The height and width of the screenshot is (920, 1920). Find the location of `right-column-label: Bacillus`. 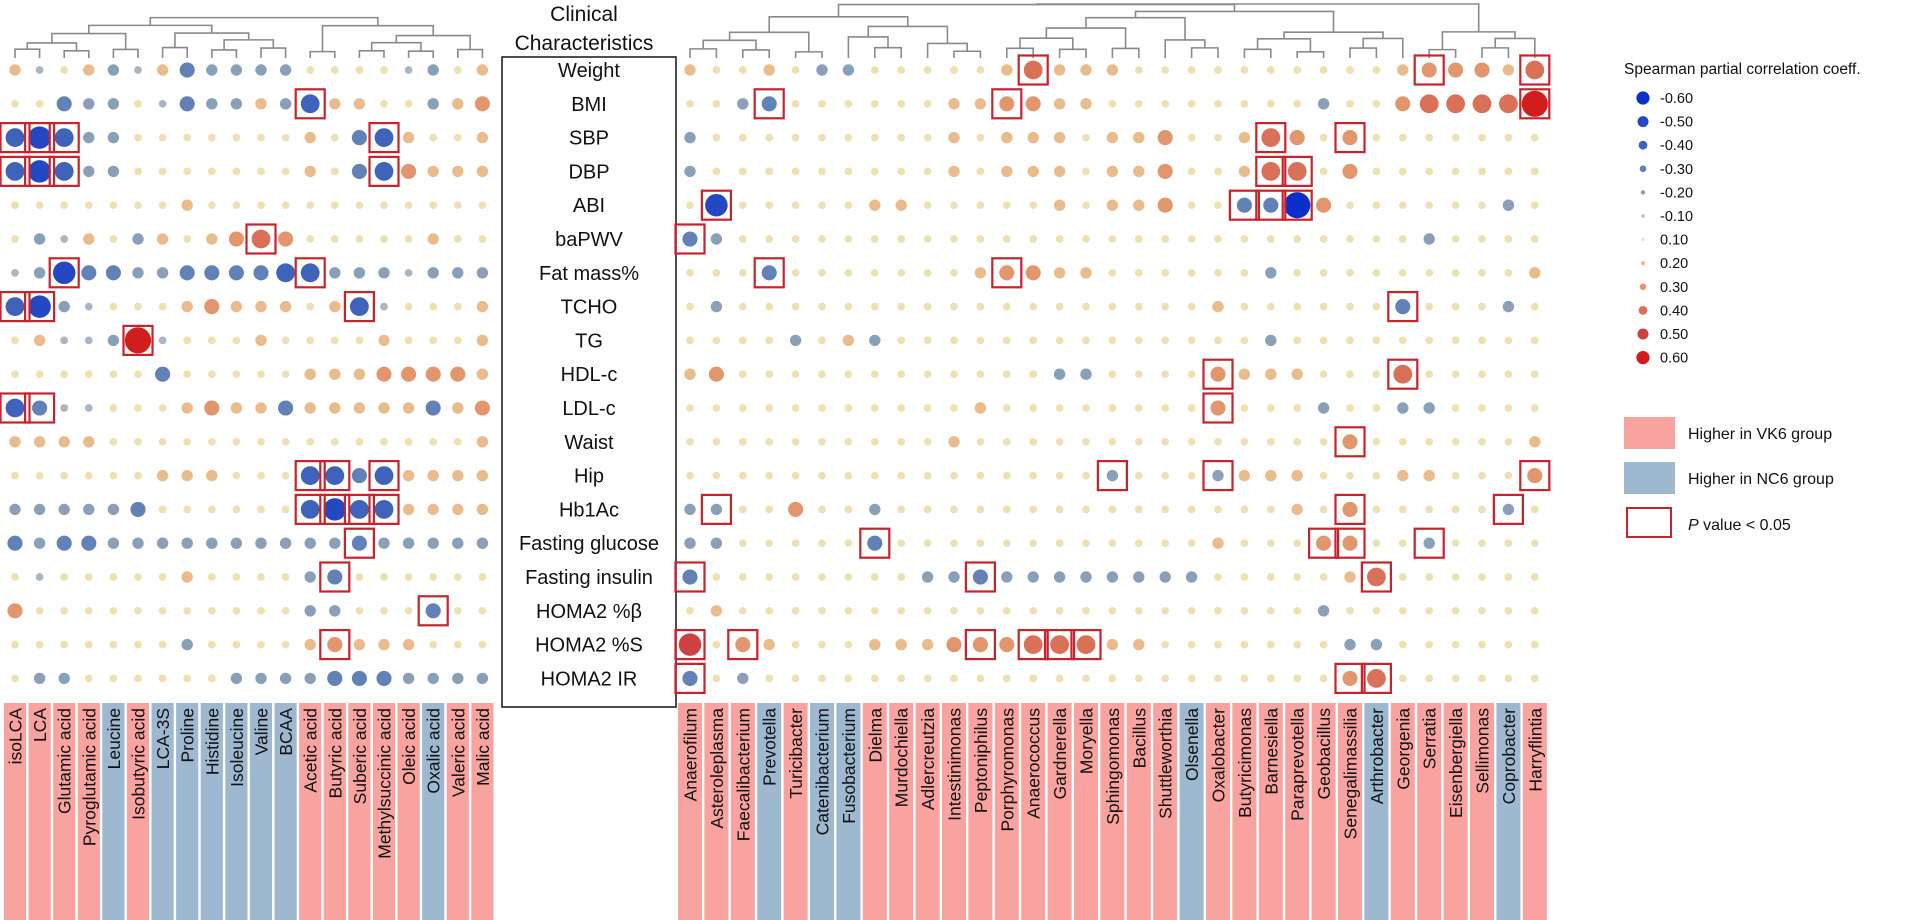

right-column-label: Bacillus is located at coordinates (1139, 738).